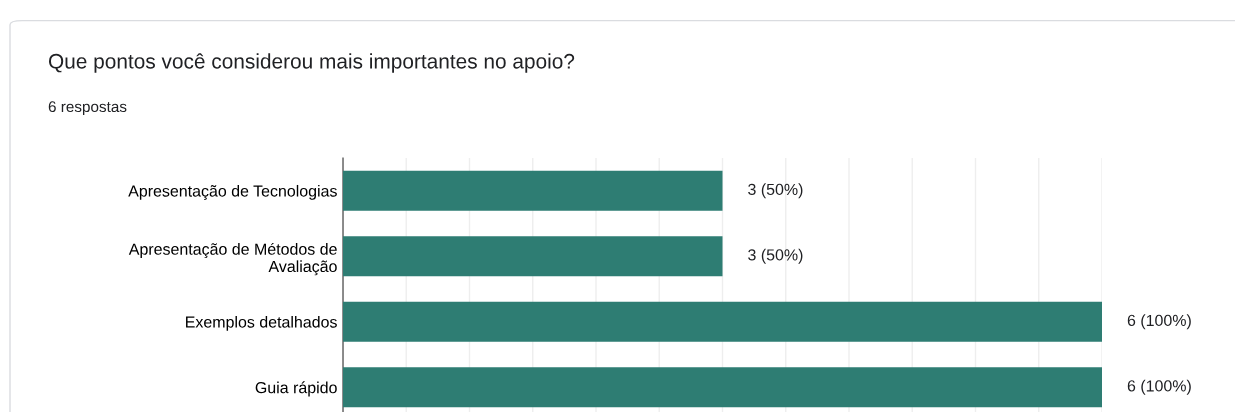 Image resolution: width=1235 pixels, height=412 pixels. Describe the element at coordinates (232, 259) in the screenshot. I see `y-tick-label: Apresentação de Métodos de Avaliação` at that location.